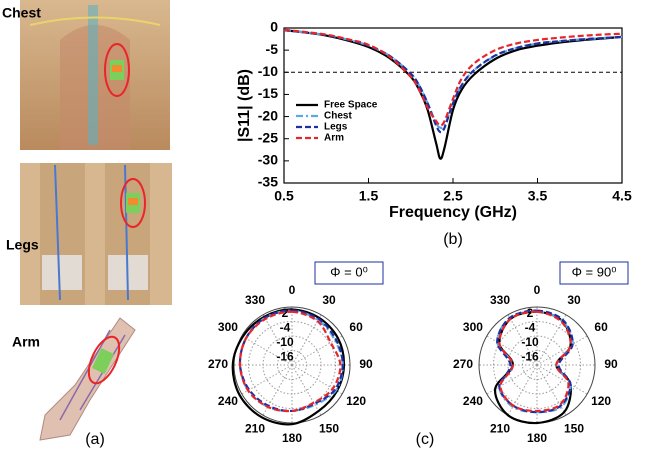  What do you see at coordinates (95, 75) in the screenshot?
I see `chest-image` at bounding box center [95, 75].